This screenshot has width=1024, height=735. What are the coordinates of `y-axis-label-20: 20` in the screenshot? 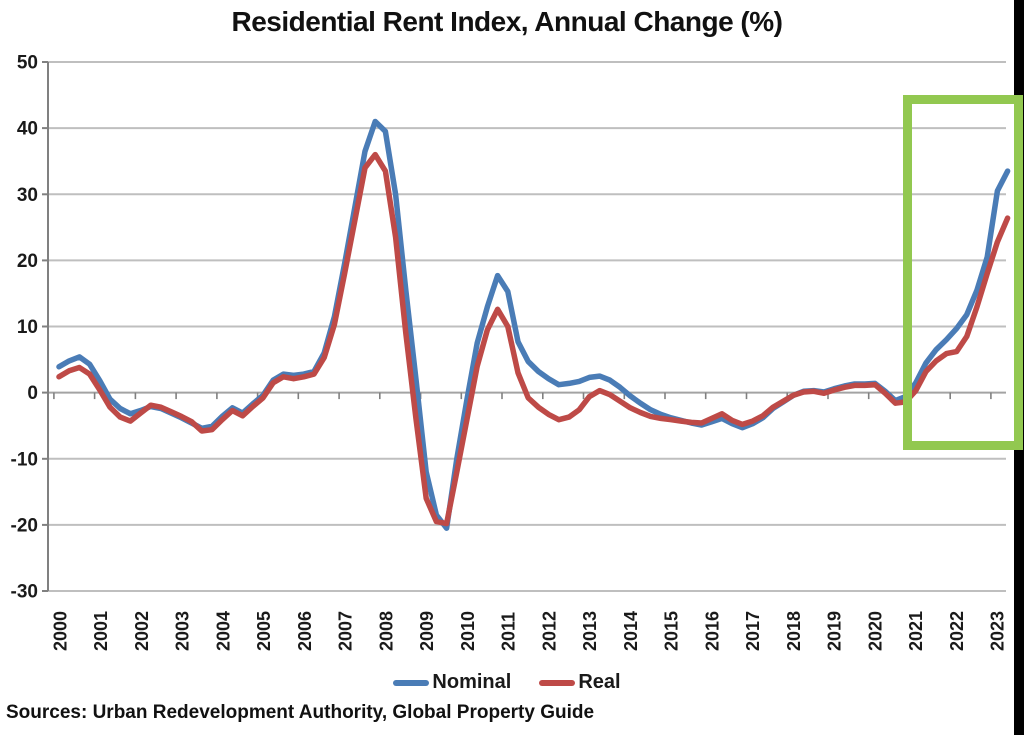 It's located at (27, 261).